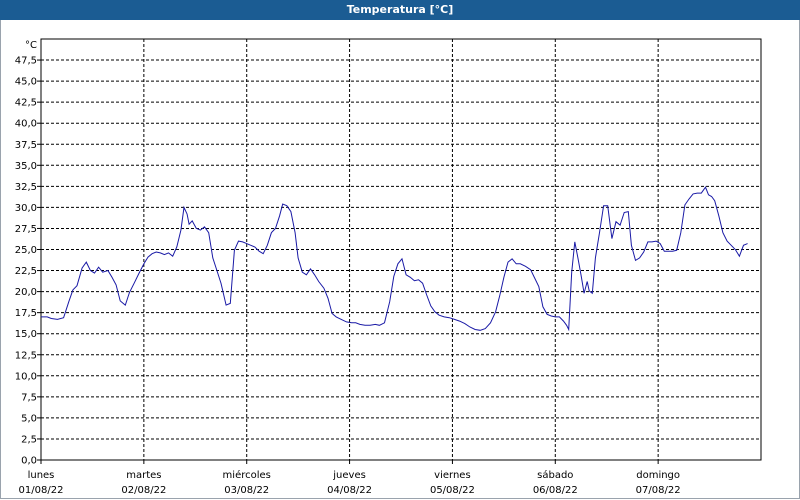 The image size is (800, 500). I want to click on x-tick-day-label: domingo, so click(658, 475).